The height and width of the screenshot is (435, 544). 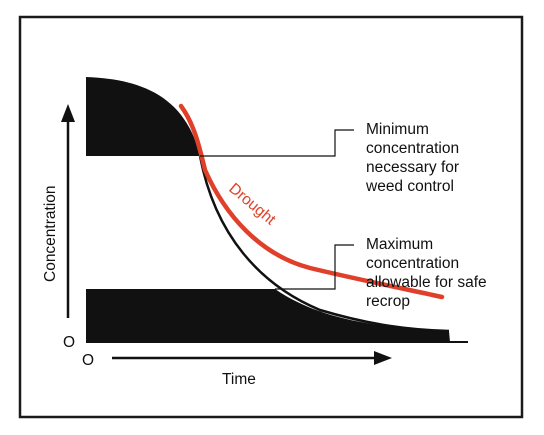 I want to click on upper-black-region, so click(x=143, y=116).